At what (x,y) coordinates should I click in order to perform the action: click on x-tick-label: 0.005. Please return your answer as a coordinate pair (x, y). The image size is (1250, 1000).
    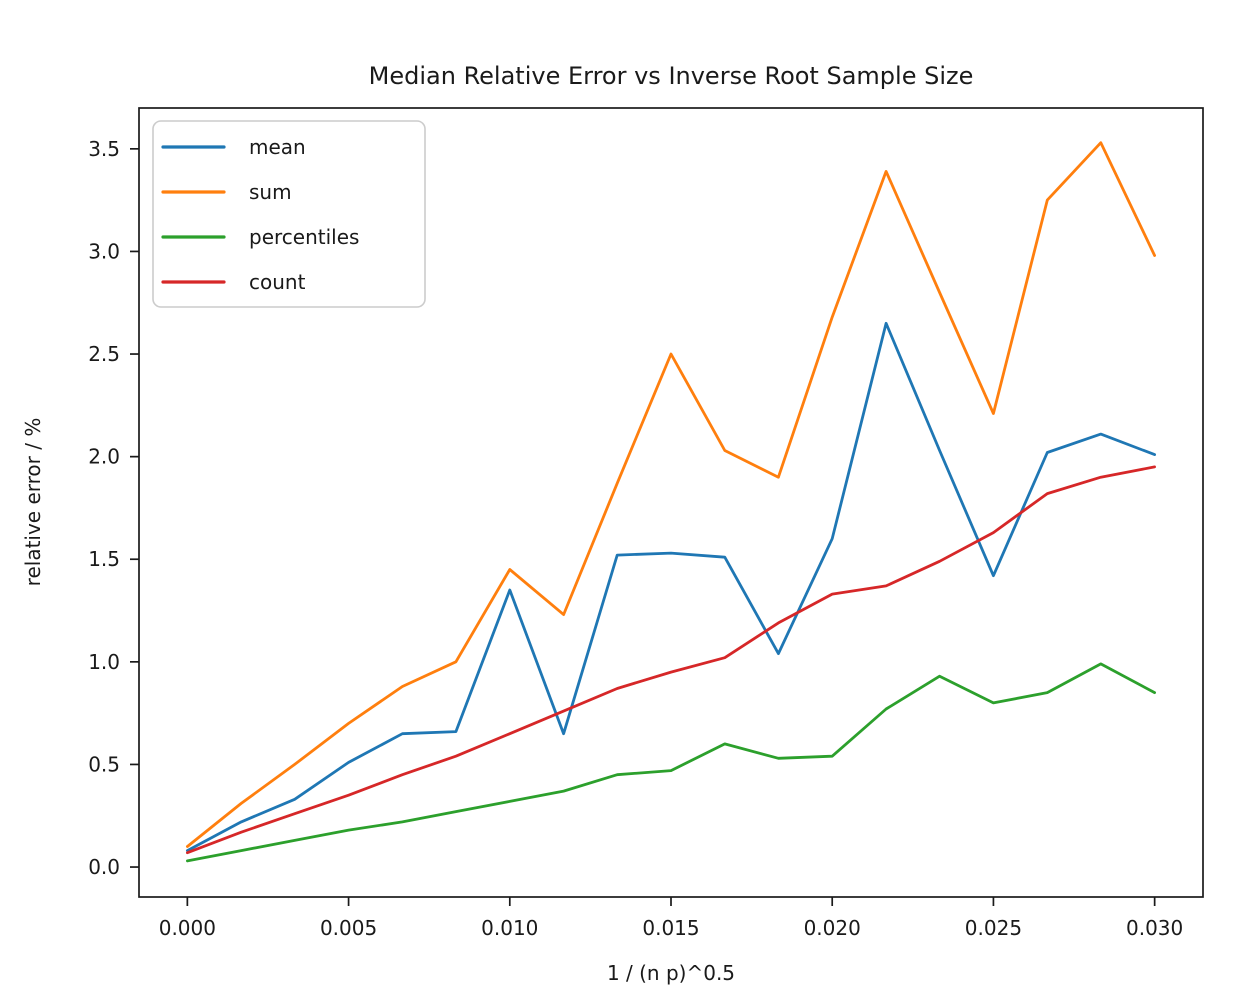
    Looking at the image, I should click on (348, 928).